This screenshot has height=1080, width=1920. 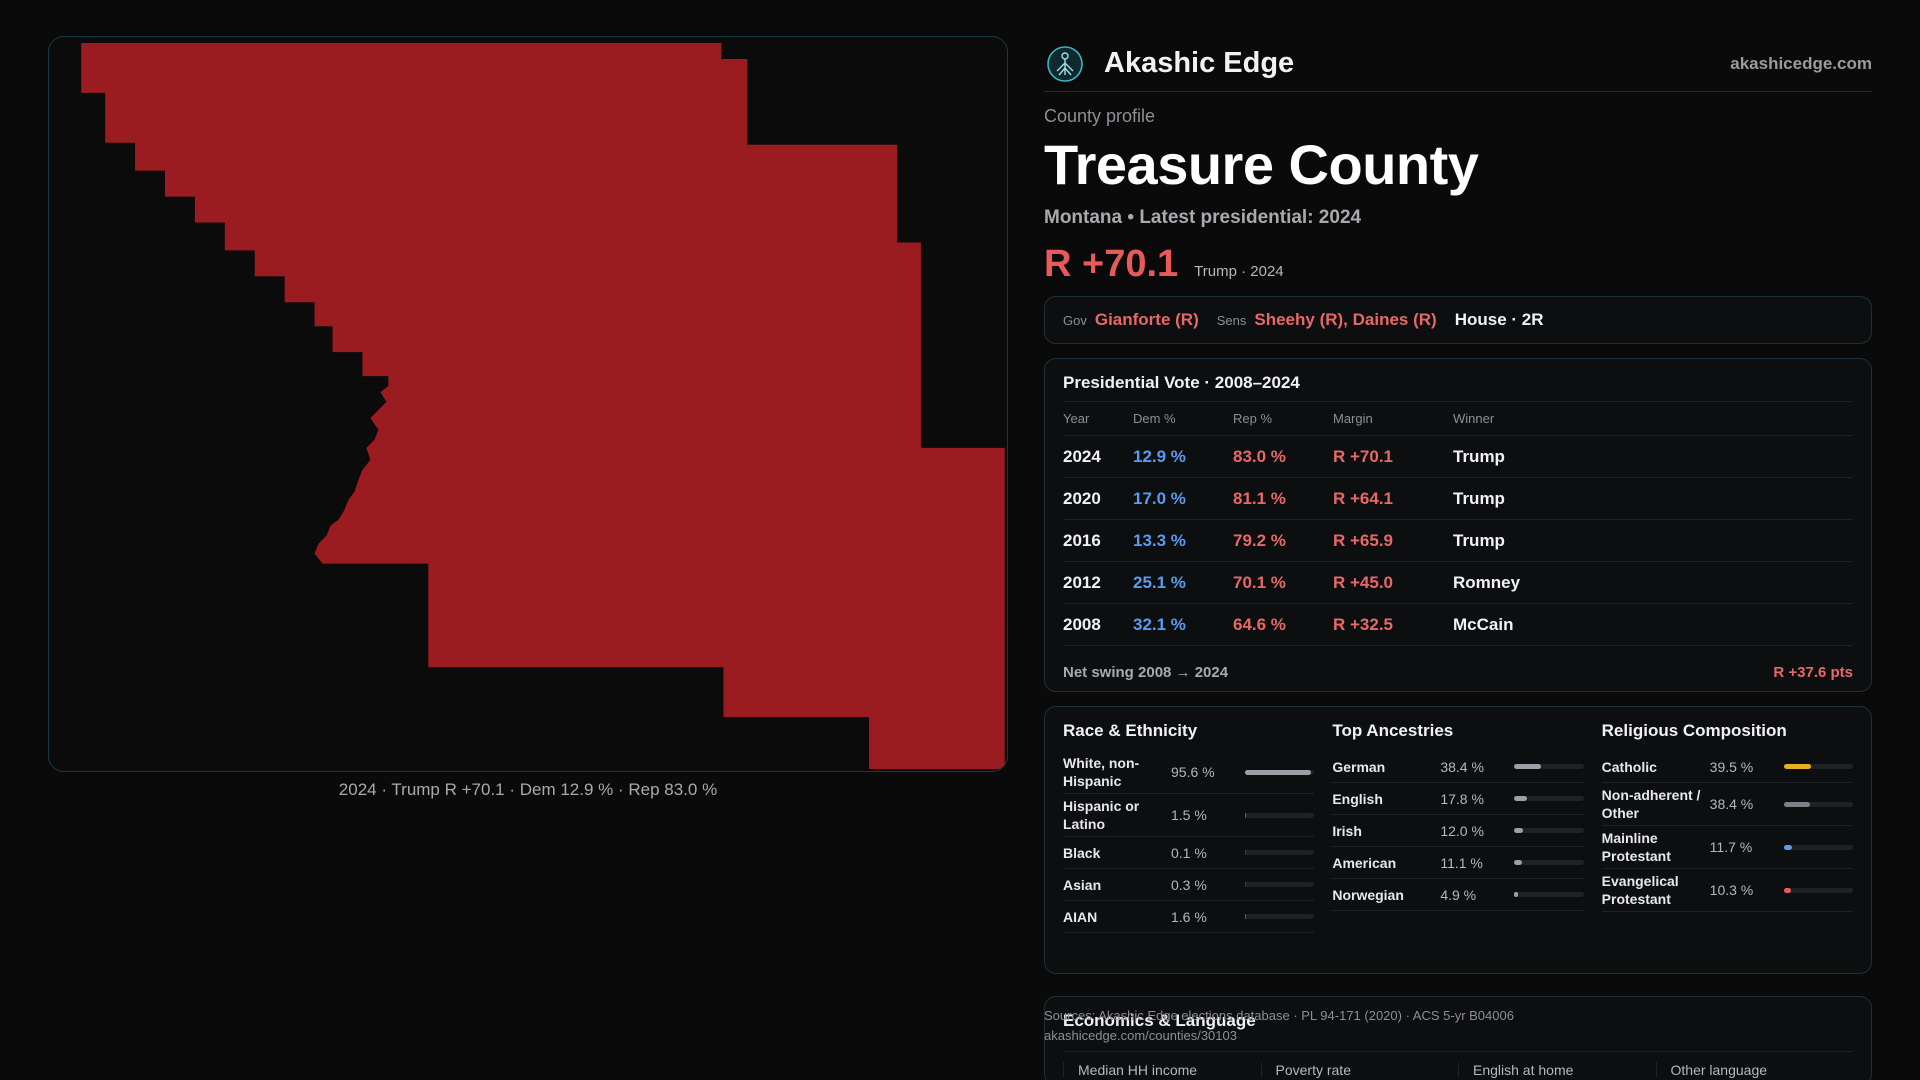 I want to click on table-row: 2024 12.9 % 83.0 % R +70.1 Trump, so click(x=1458, y=456).